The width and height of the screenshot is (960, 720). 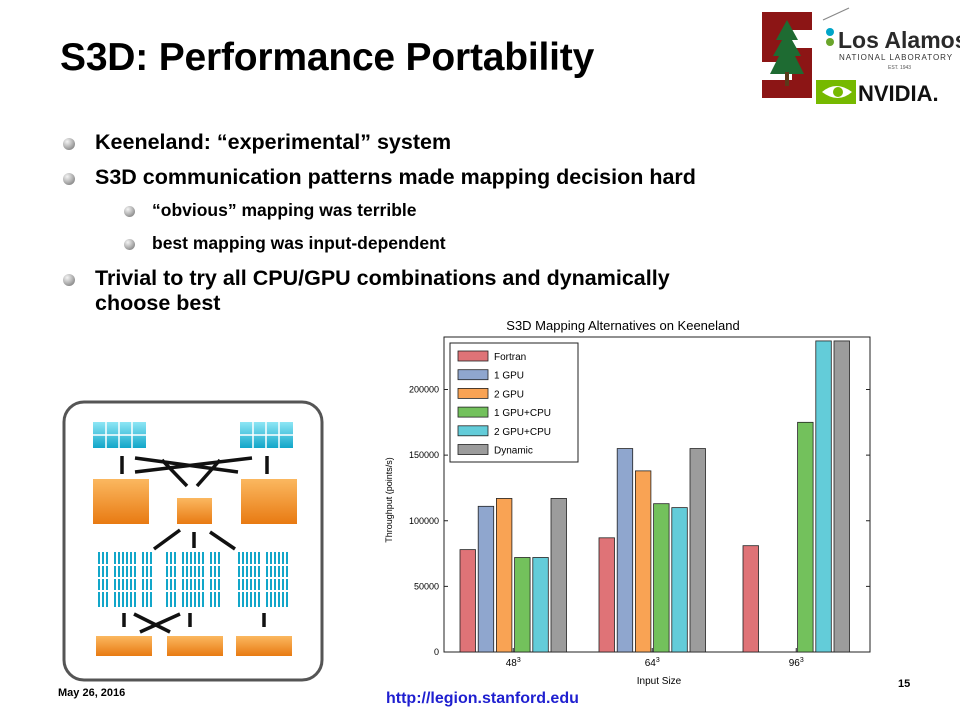 What do you see at coordinates (450, 243) in the screenshot?
I see `sub-bullet-item: best mapping was input-dependent` at bounding box center [450, 243].